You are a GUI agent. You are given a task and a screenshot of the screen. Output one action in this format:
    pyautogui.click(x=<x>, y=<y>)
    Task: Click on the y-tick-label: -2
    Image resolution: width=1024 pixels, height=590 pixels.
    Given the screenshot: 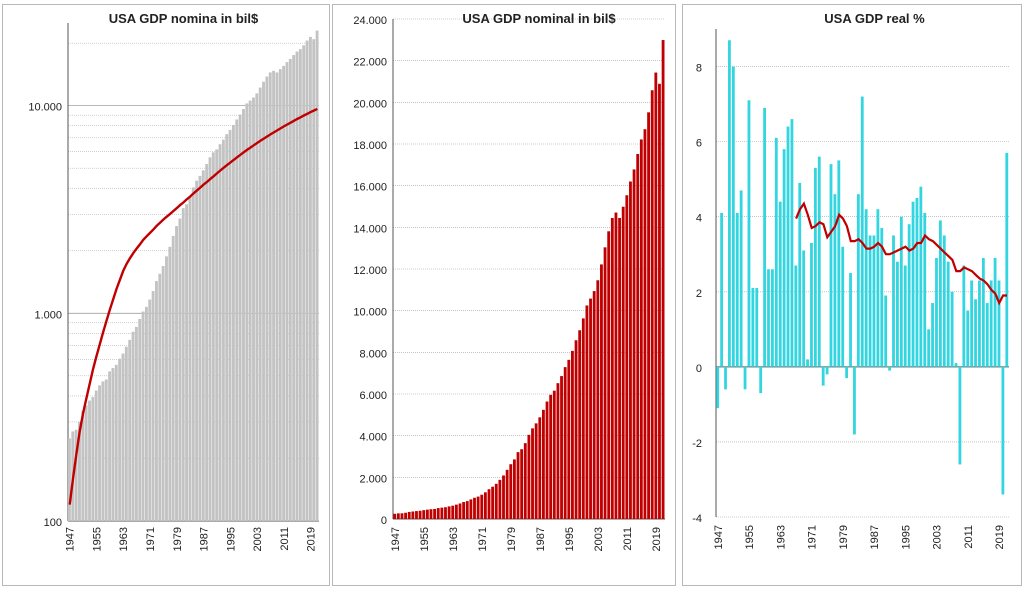 What is the action you would take?
    pyautogui.click(x=697, y=444)
    